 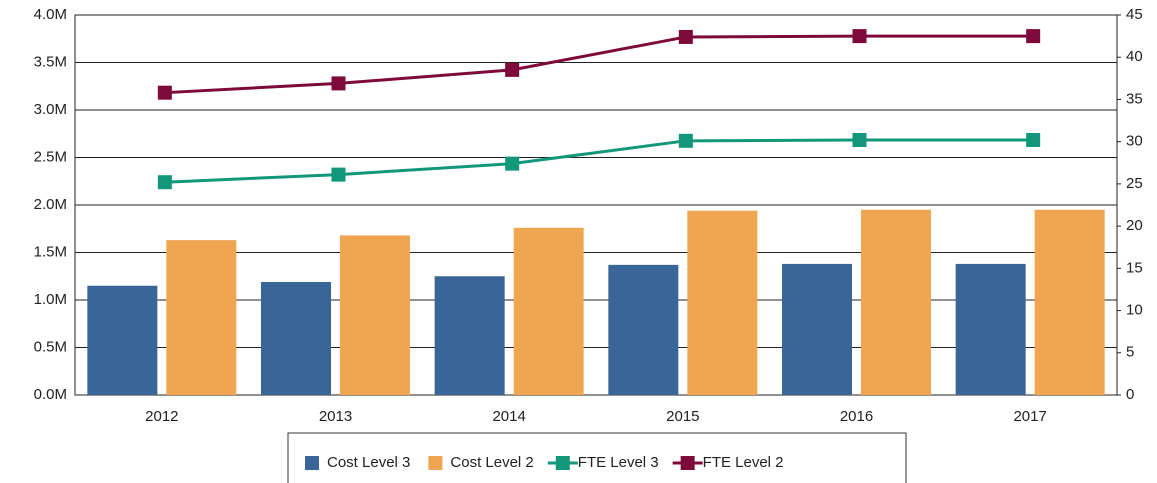 What do you see at coordinates (50, 394) in the screenshot?
I see `y-tick-label: 0.0M` at bounding box center [50, 394].